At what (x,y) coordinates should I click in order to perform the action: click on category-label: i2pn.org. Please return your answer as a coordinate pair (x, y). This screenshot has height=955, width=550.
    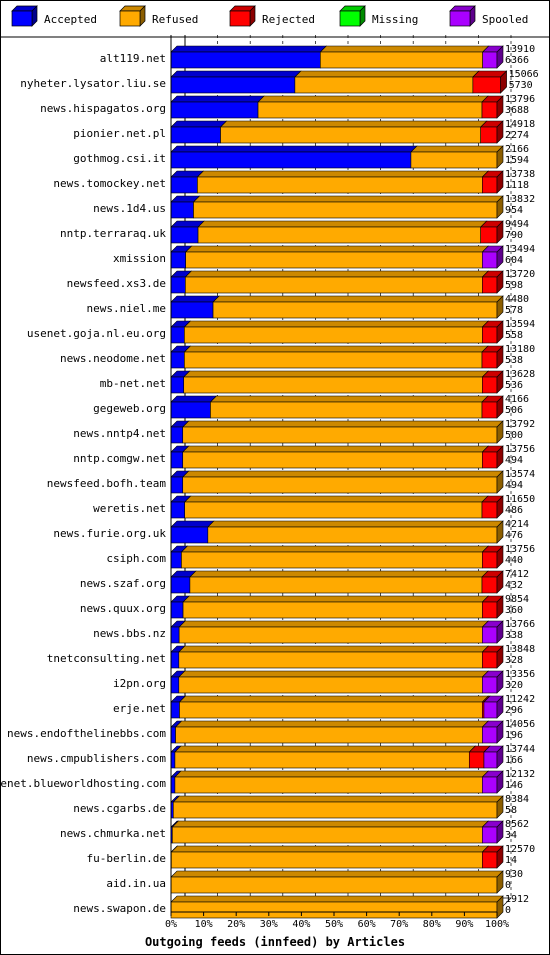
    Looking at the image, I should click on (139, 683).